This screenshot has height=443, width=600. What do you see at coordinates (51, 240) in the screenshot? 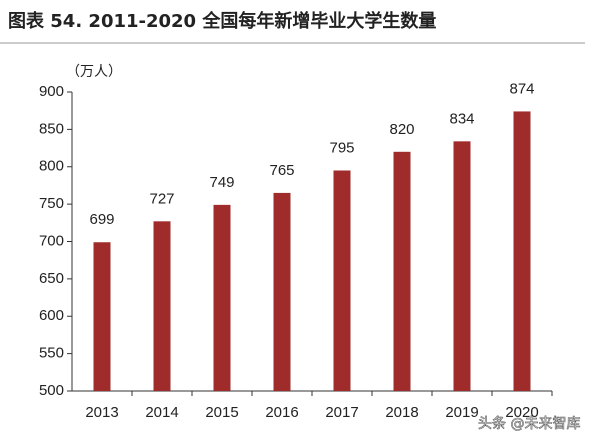
I see `y-tick-label: 700` at bounding box center [51, 240].